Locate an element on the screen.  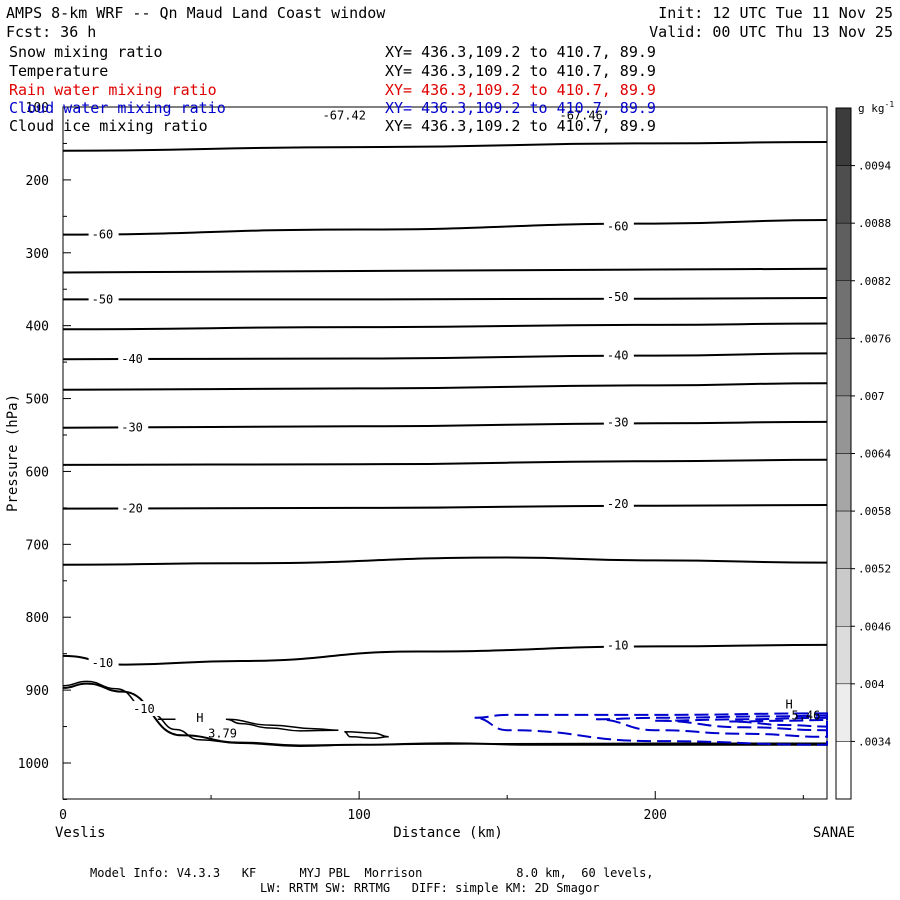
x-tick-label-0: 0 is located at coordinates (63, 815).